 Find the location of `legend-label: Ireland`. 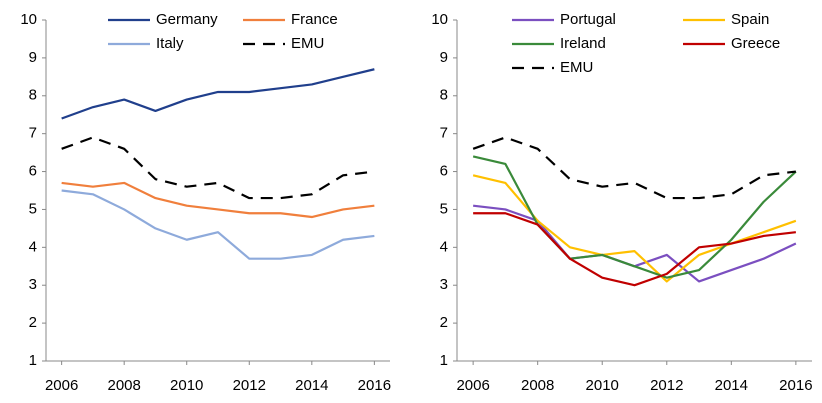

legend-label: Ireland is located at coordinates (583, 43).